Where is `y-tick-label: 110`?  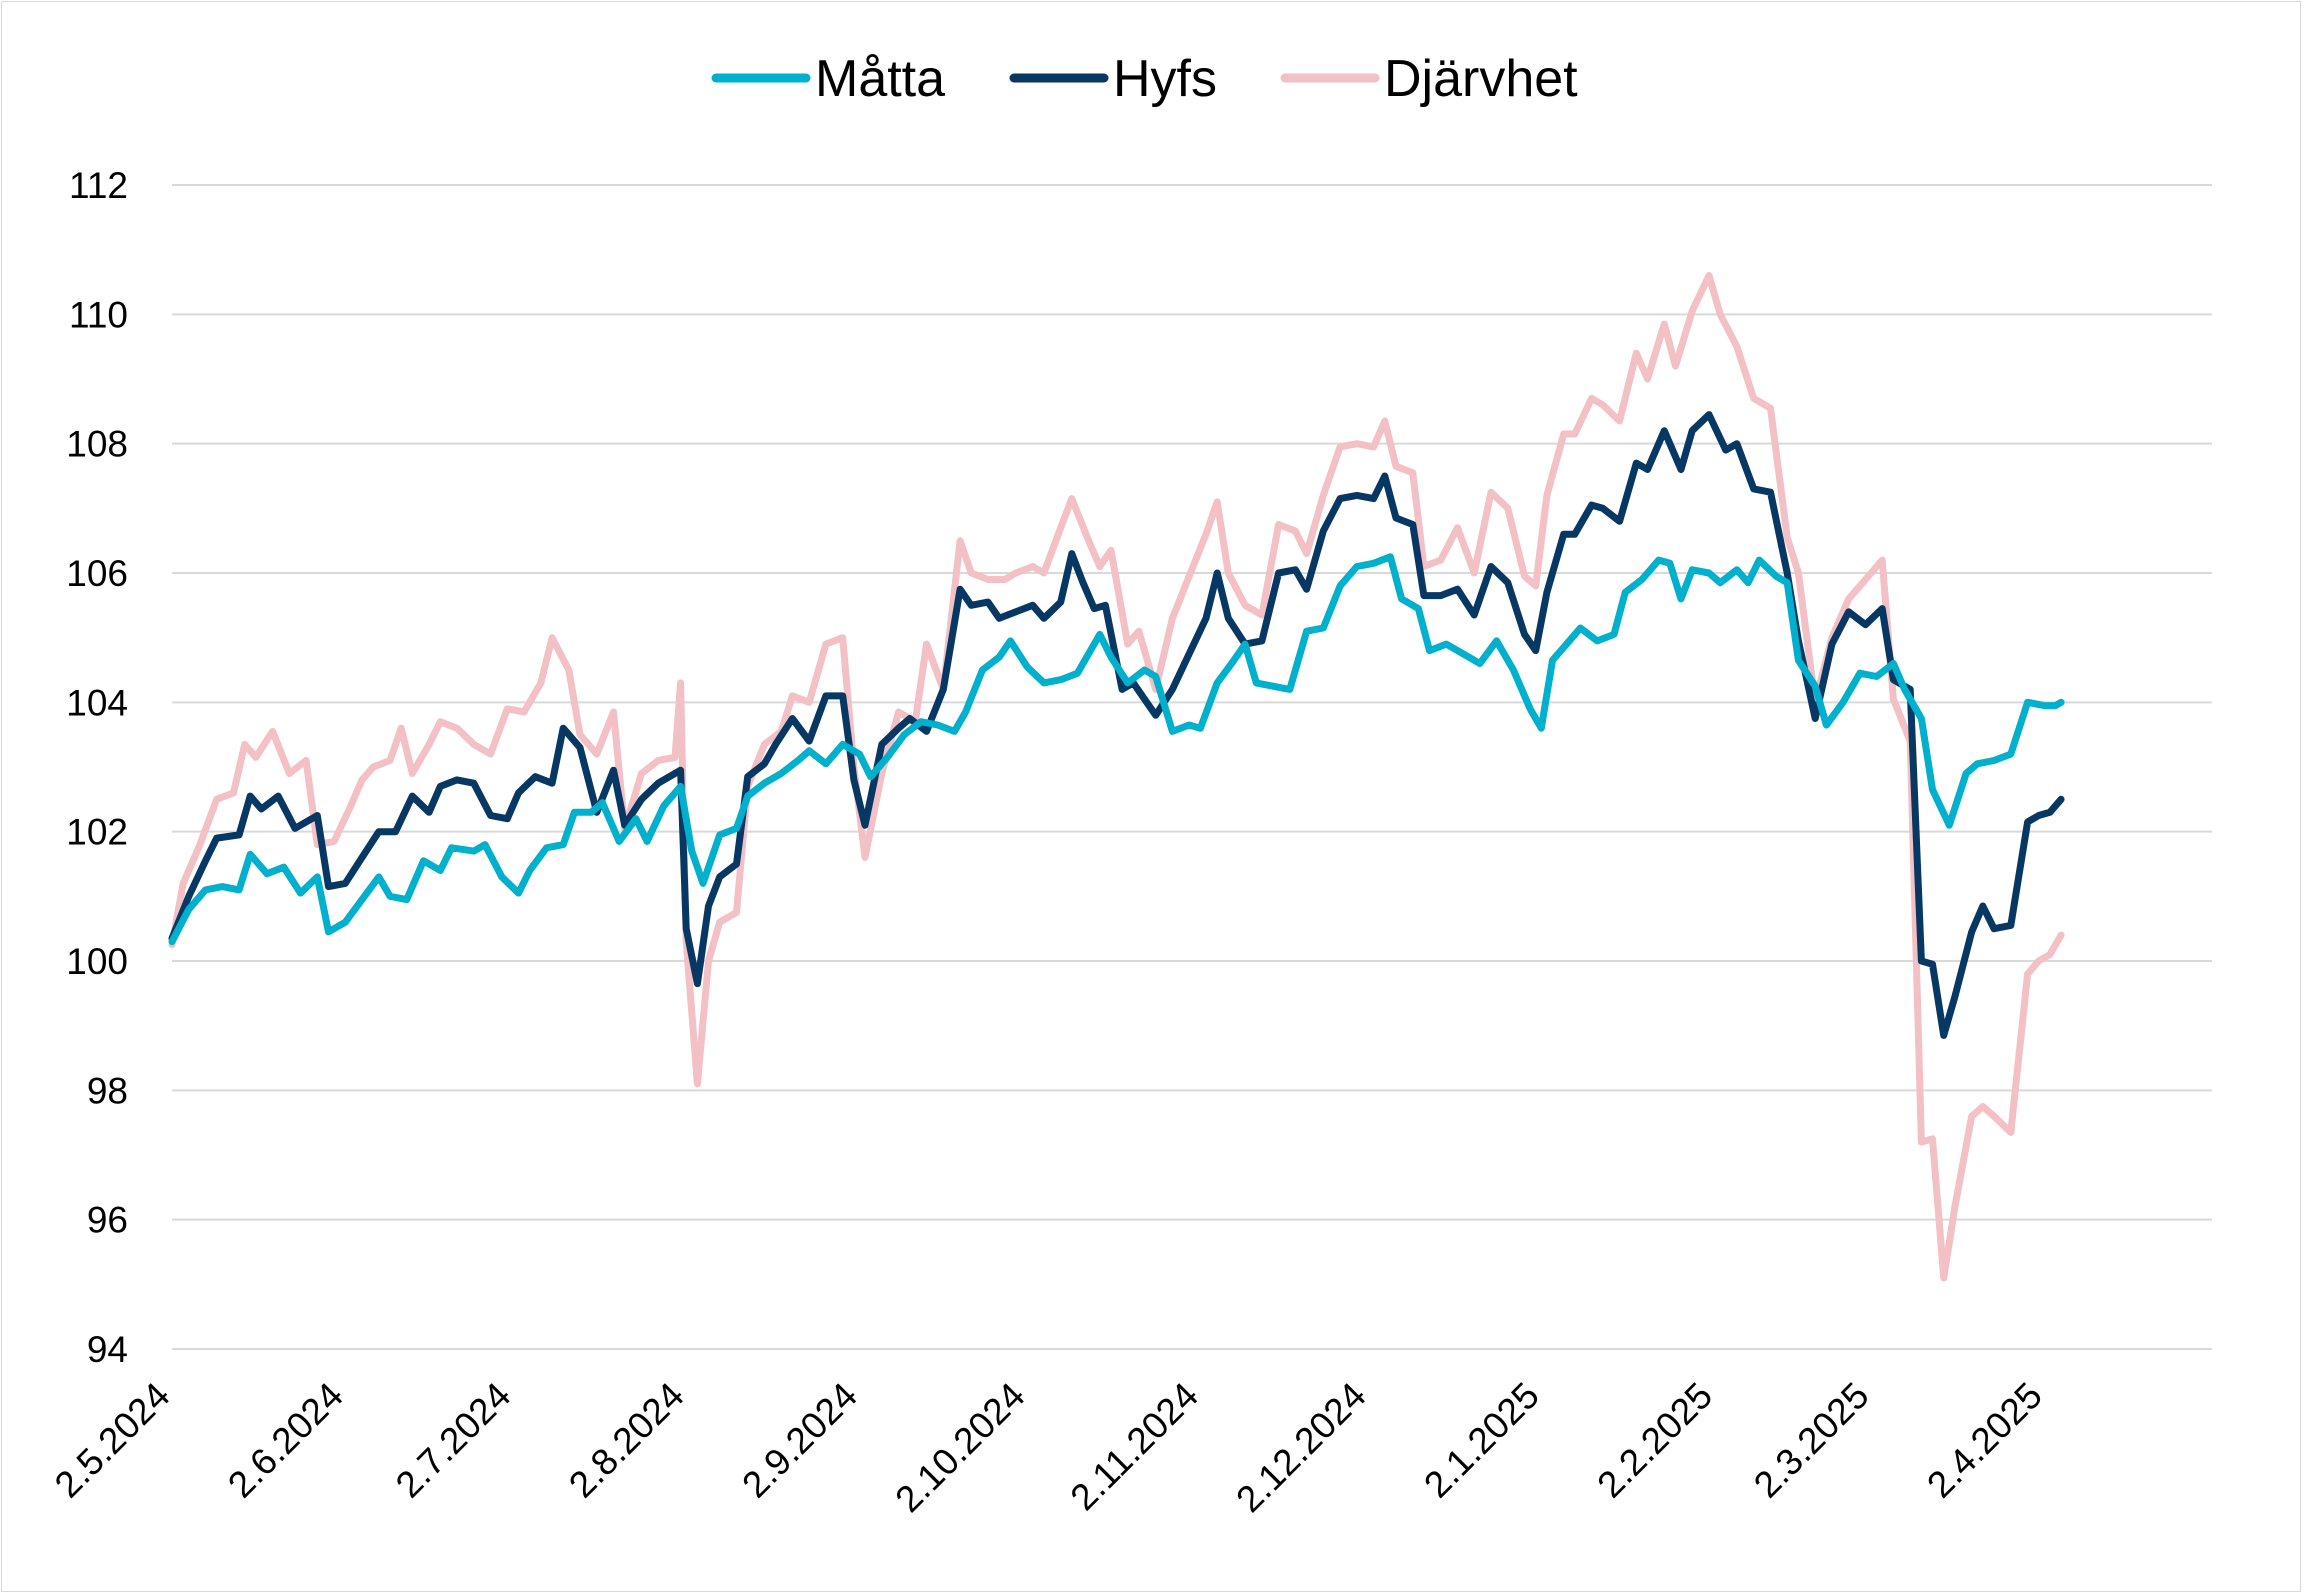 y-tick-label: 110 is located at coordinates (98, 314).